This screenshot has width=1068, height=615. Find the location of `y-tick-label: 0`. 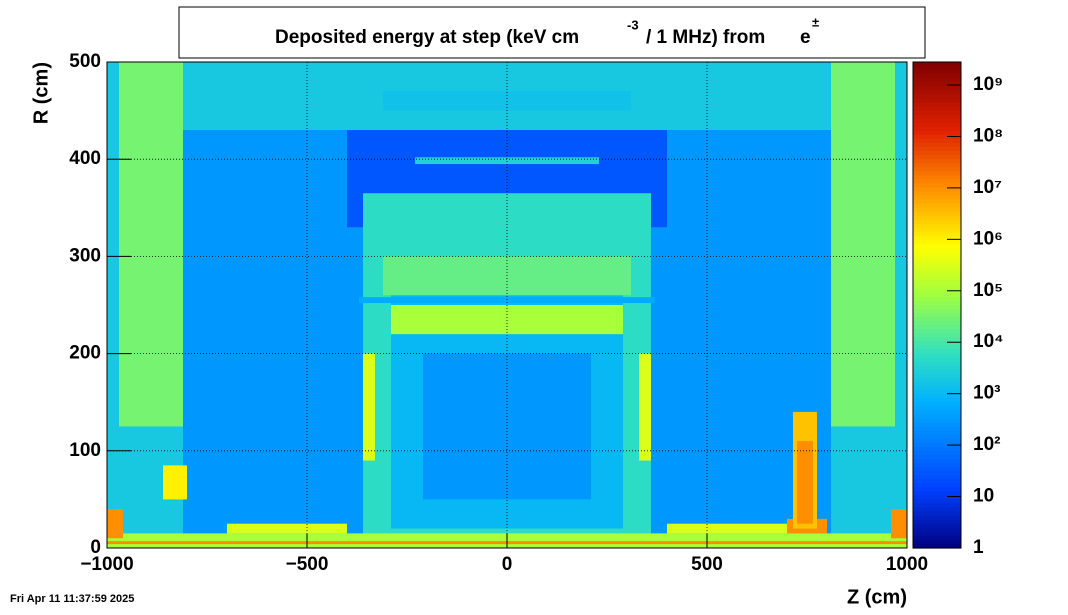

y-tick-label: 0 is located at coordinates (95, 547).